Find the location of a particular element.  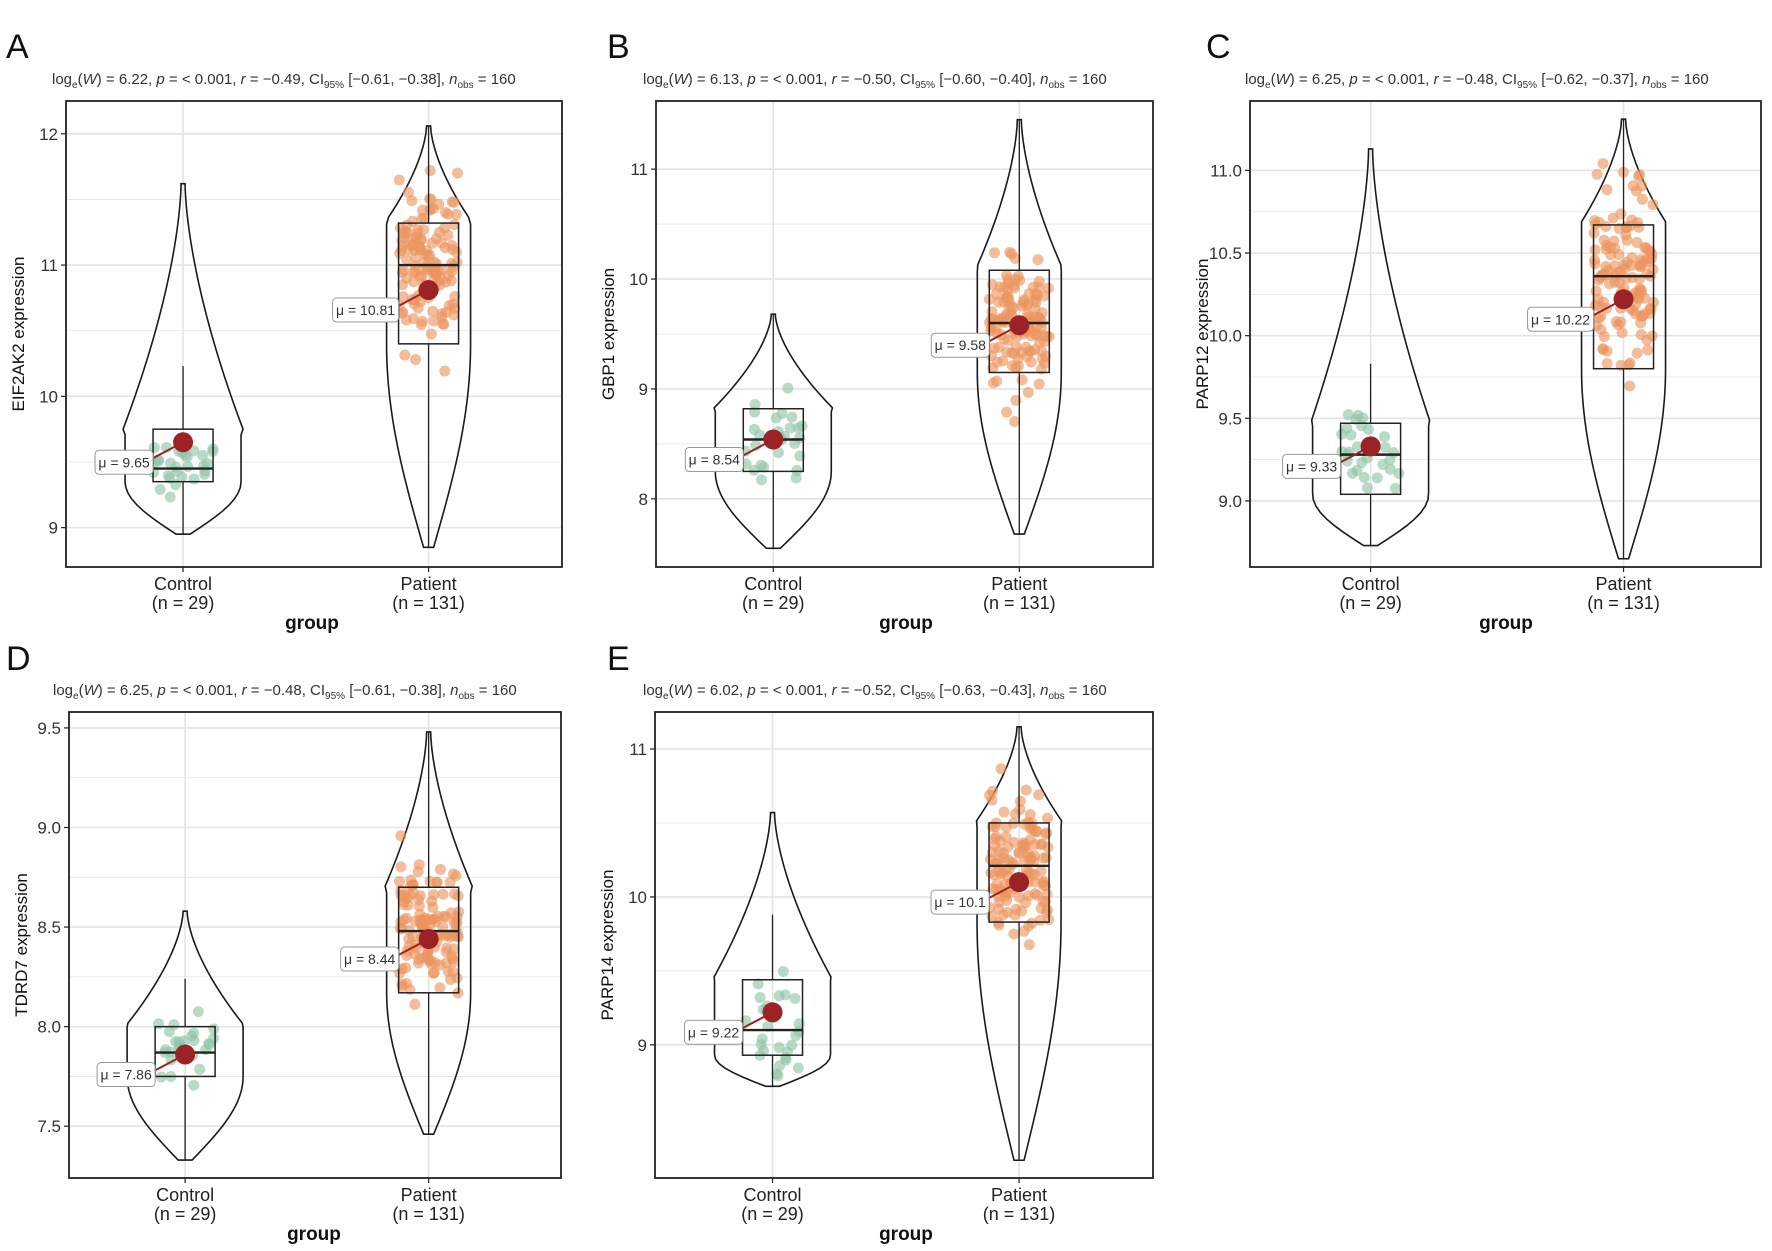

x-tick-label: Control is located at coordinates (773, 584).